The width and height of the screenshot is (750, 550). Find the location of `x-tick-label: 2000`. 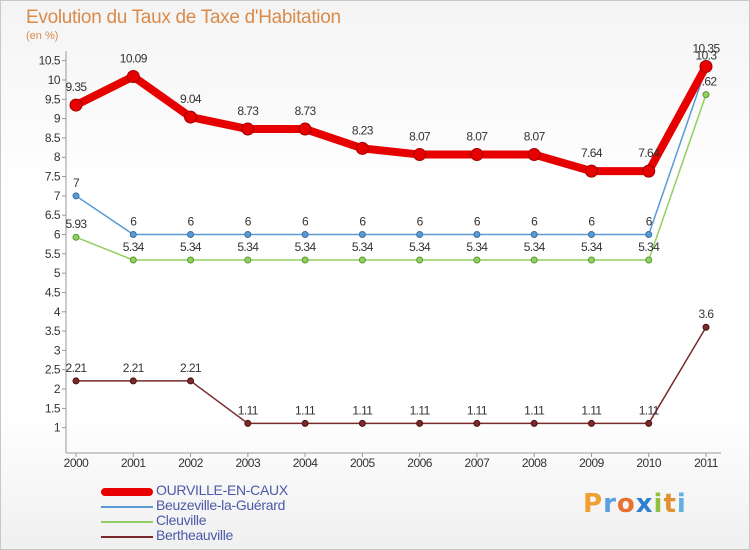

x-tick-label: 2000 is located at coordinates (77, 463).